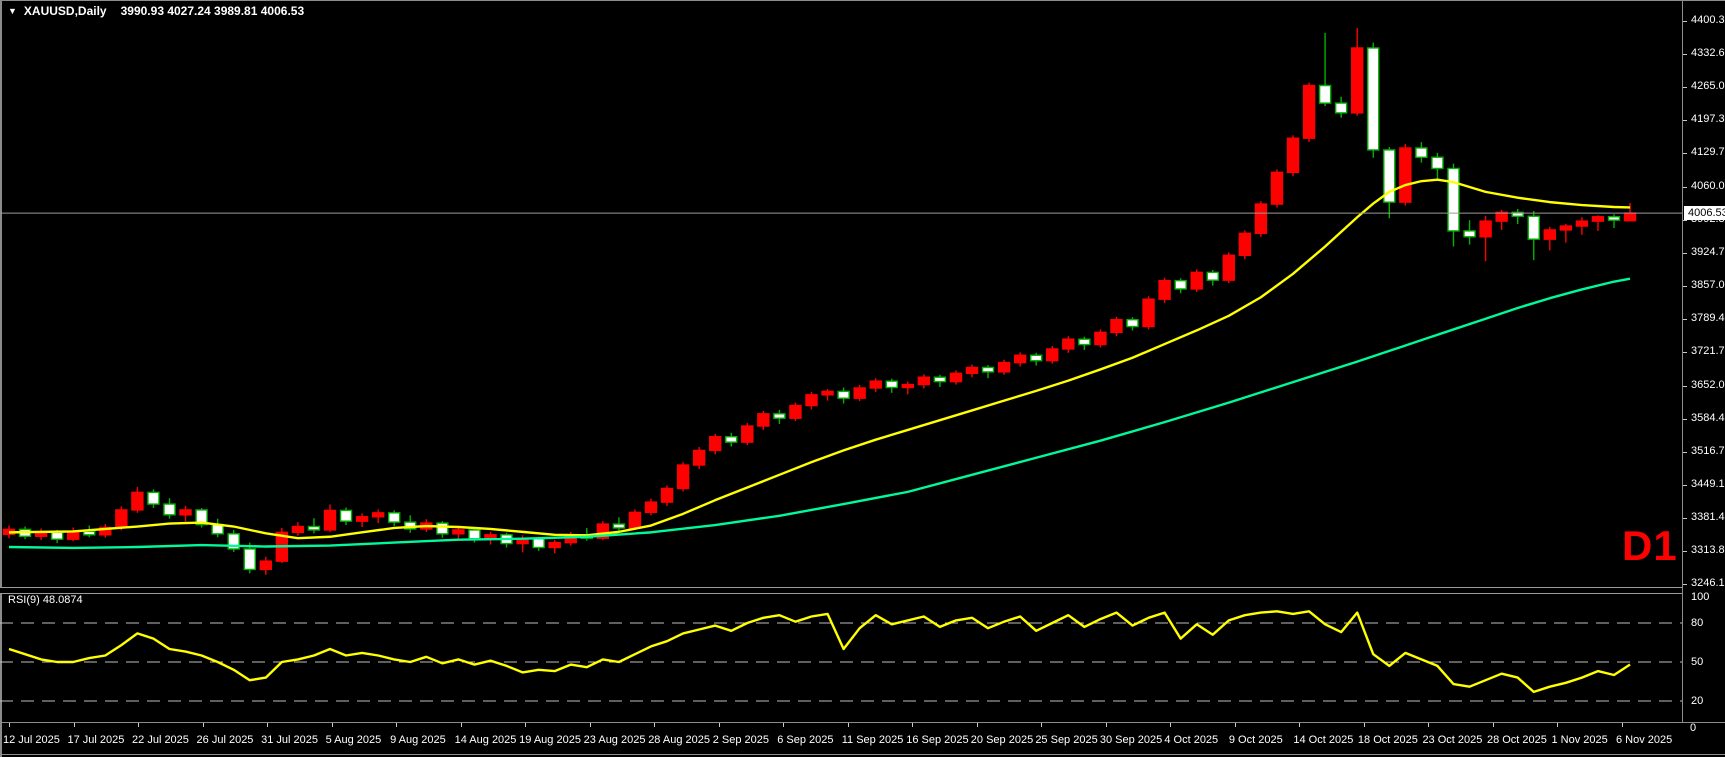  What do you see at coordinates (862, 0) in the screenshot?
I see `window-border-top` at bounding box center [862, 0].